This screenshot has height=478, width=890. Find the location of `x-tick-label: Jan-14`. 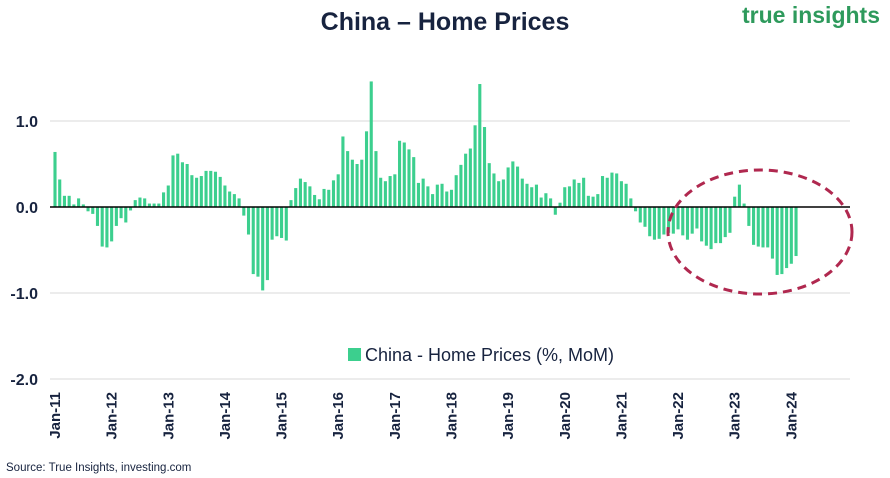

x-tick-label: Jan-14 is located at coordinates (225, 415).